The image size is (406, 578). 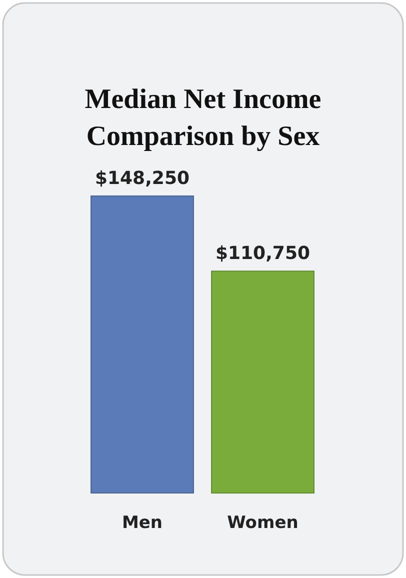 What do you see at coordinates (263, 253) in the screenshot?
I see `data-label: $110,750` at bounding box center [263, 253].